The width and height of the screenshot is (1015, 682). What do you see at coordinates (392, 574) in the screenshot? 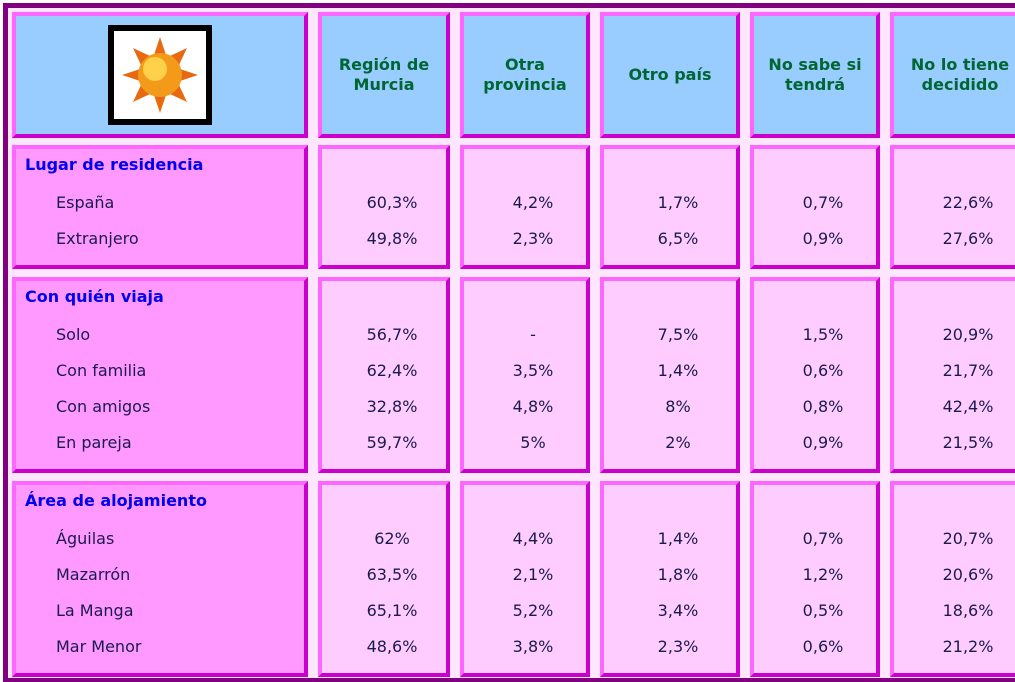
I see `cell-value: 63,5%` at bounding box center [392, 574].